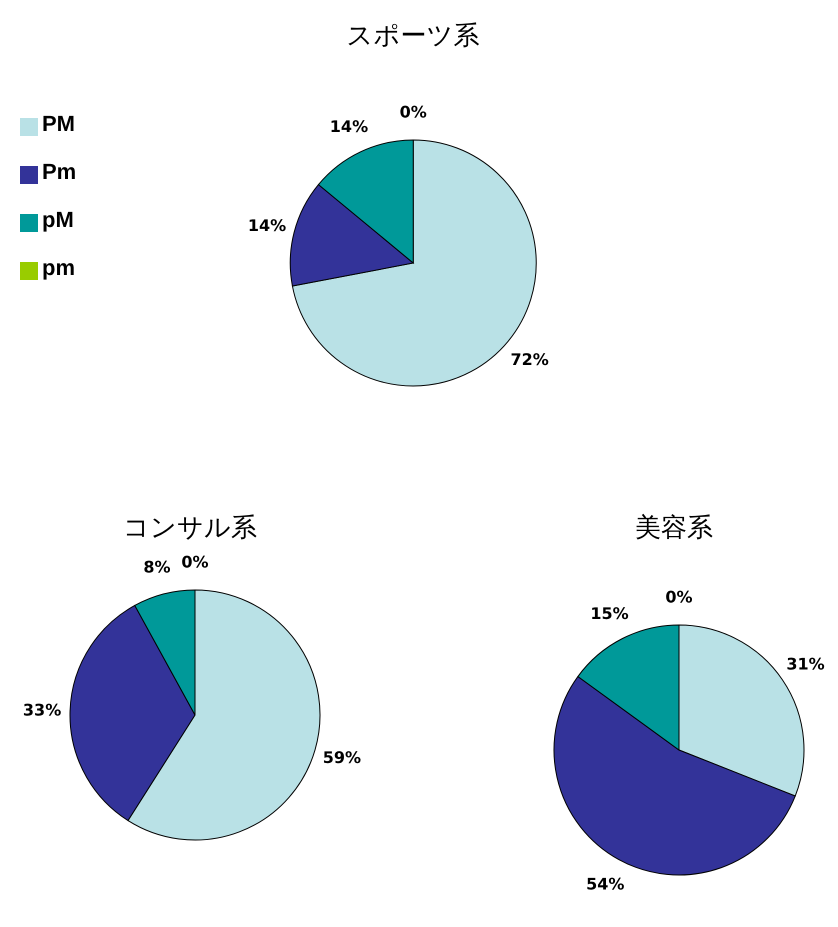 The width and height of the screenshot is (838, 927). I want to click on chart-title: 美容系, so click(674, 528).